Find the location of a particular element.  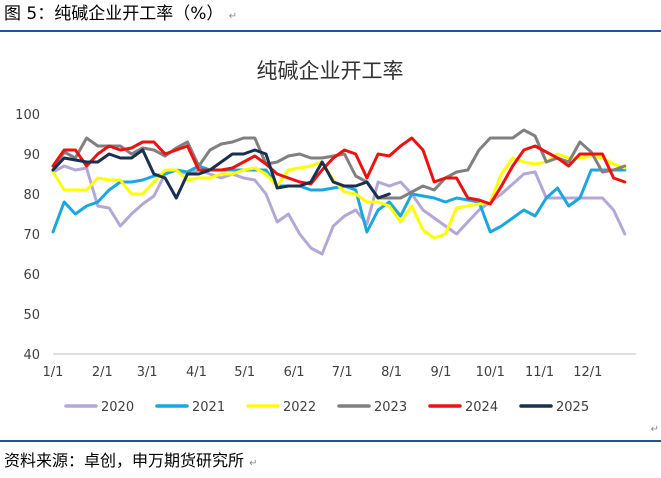

x-tick-label: 8/1 is located at coordinates (391, 372).